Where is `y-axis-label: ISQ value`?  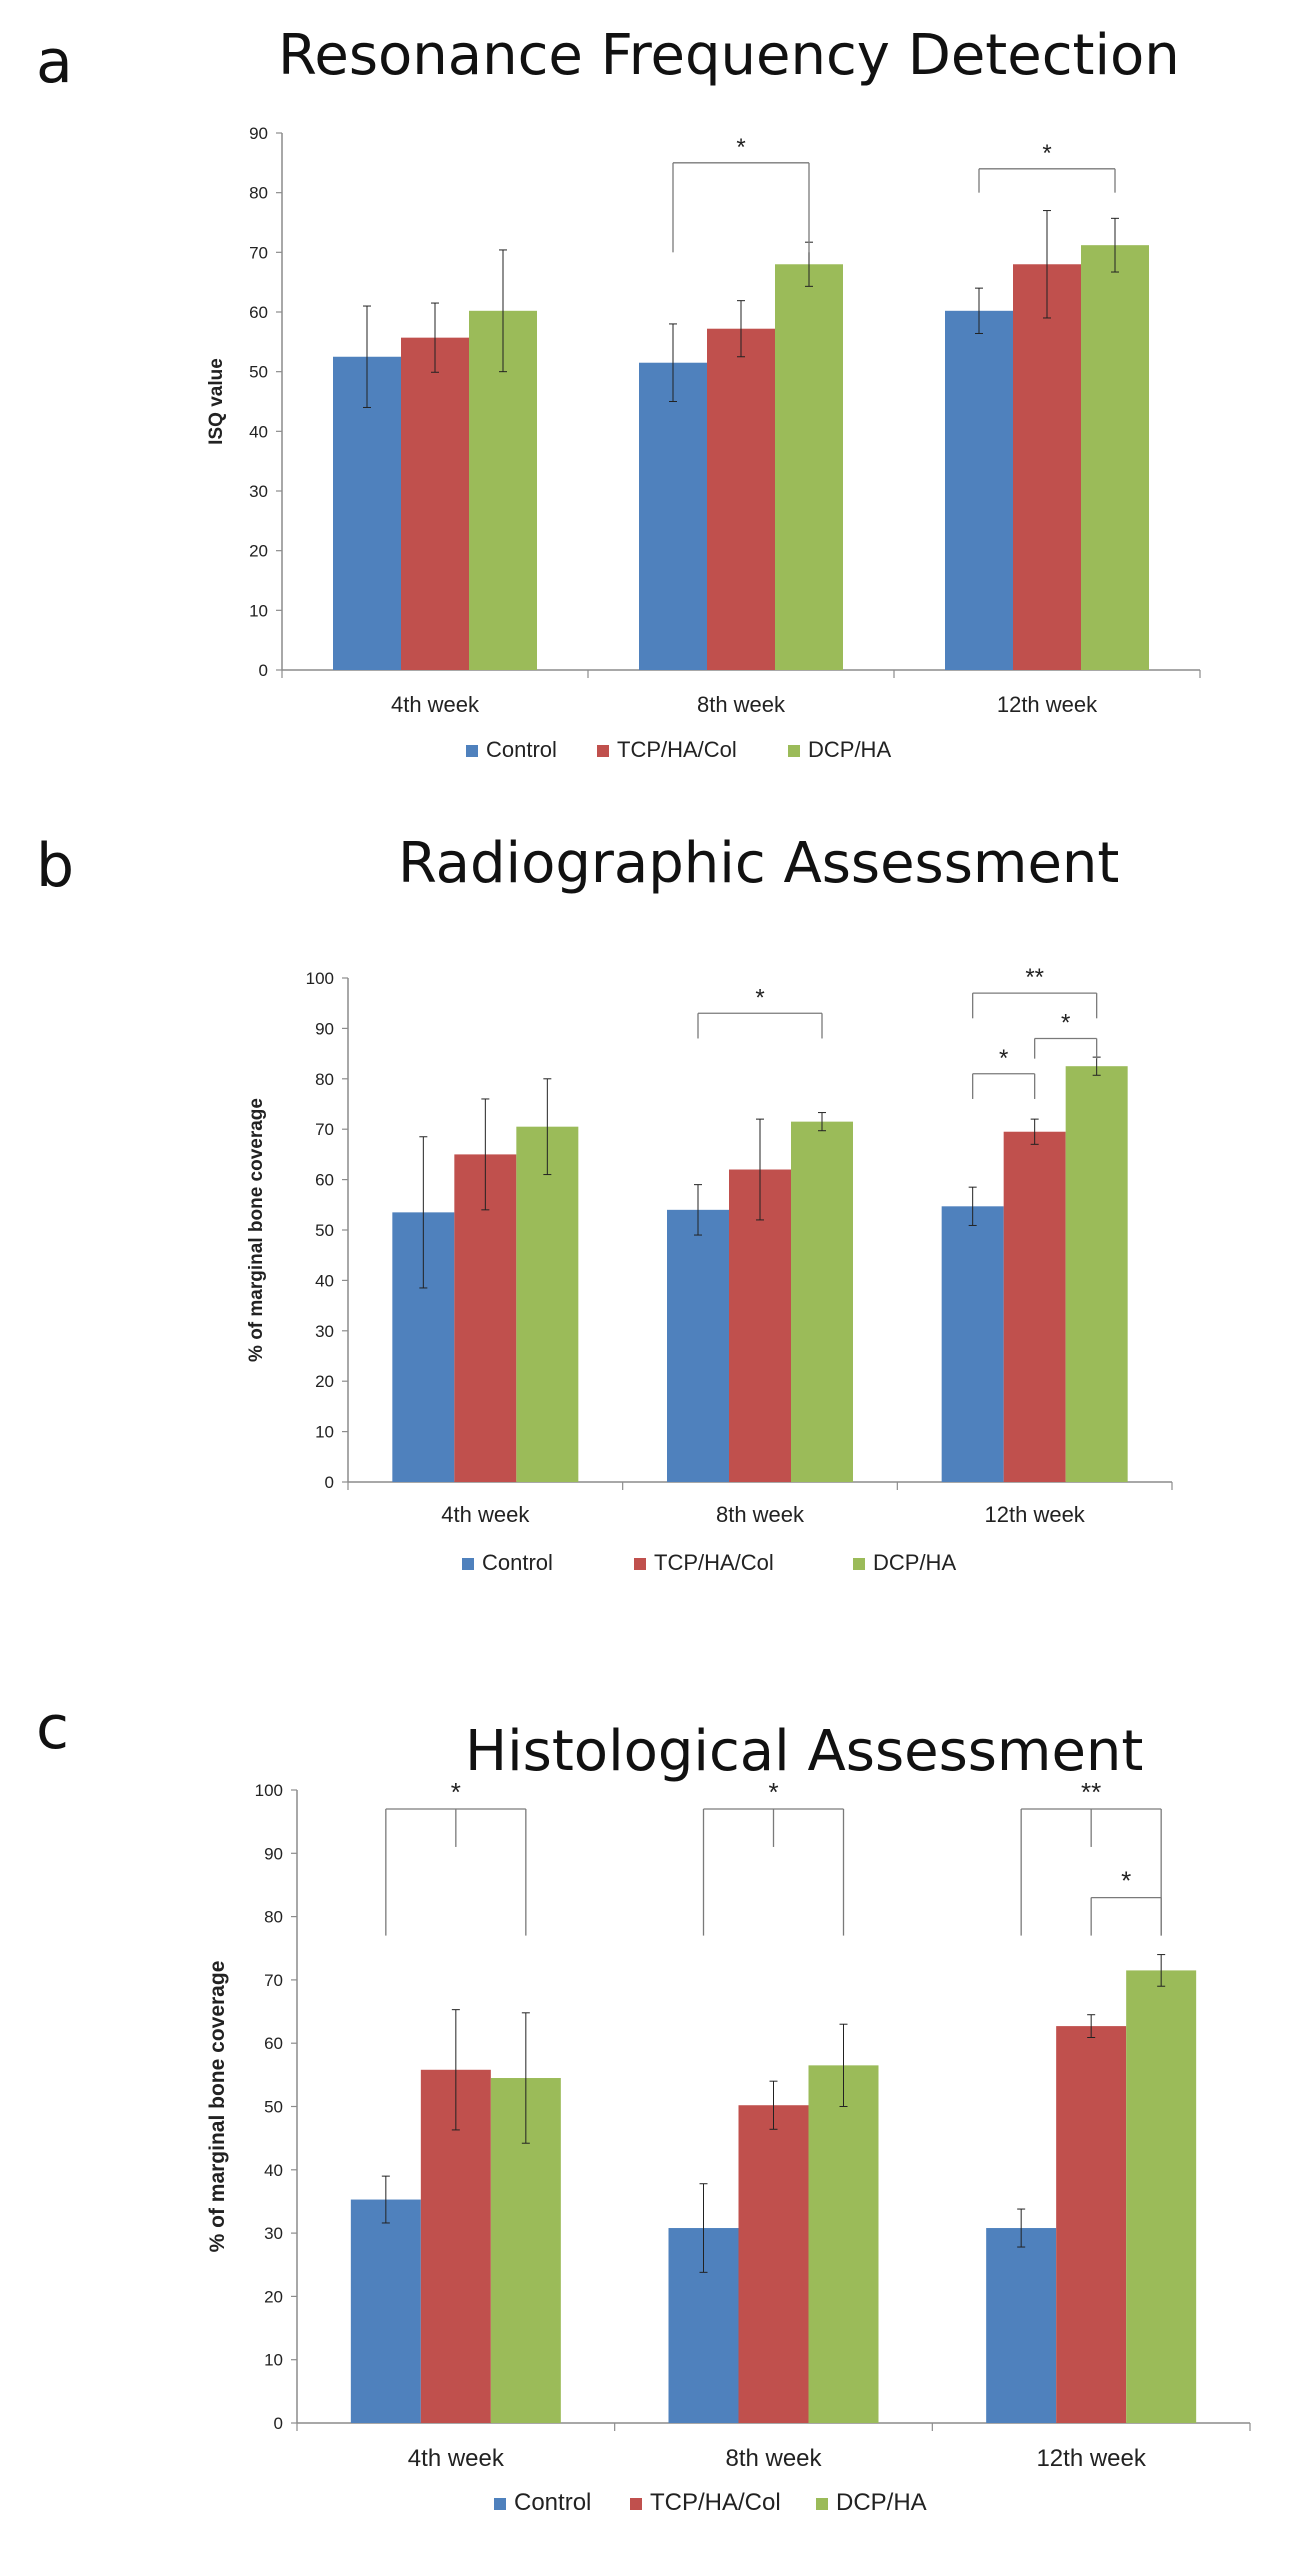 y-axis-label: ISQ value is located at coordinates (216, 401).